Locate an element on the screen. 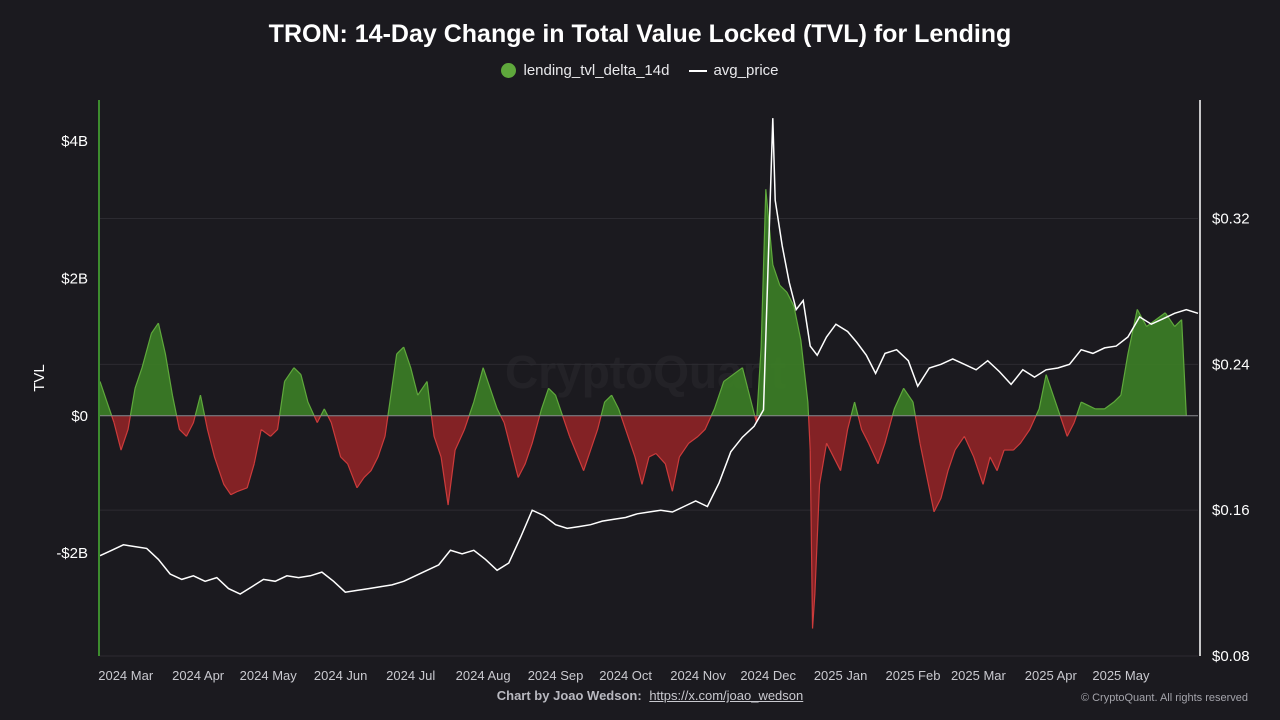  right-tick-label: $0.24 is located at coordinates (1231, 364).